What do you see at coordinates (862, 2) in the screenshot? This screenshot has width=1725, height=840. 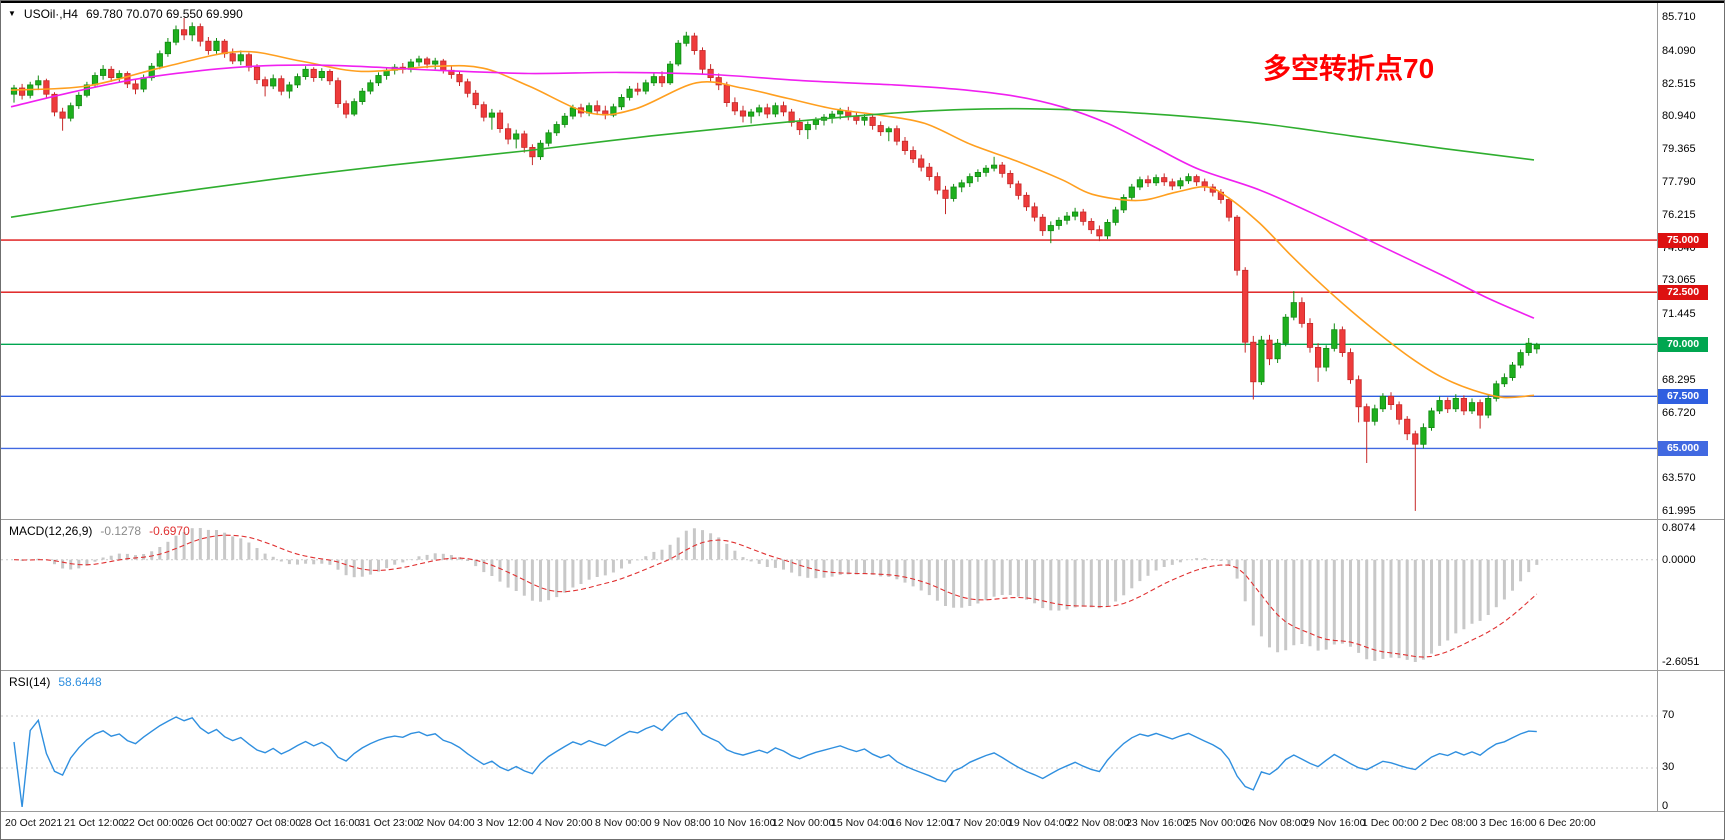 I see `window-top-border` at bounding box center [862, 2].